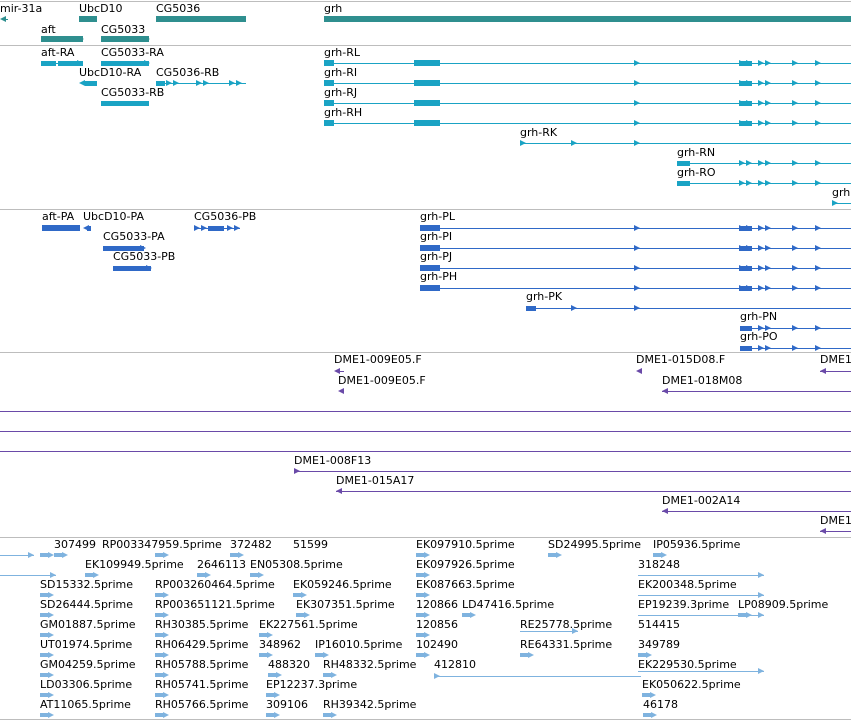 The width and height of the screenshot is (851, 721). I want to click on protein-label: grh-PJ, so click(436, 256).